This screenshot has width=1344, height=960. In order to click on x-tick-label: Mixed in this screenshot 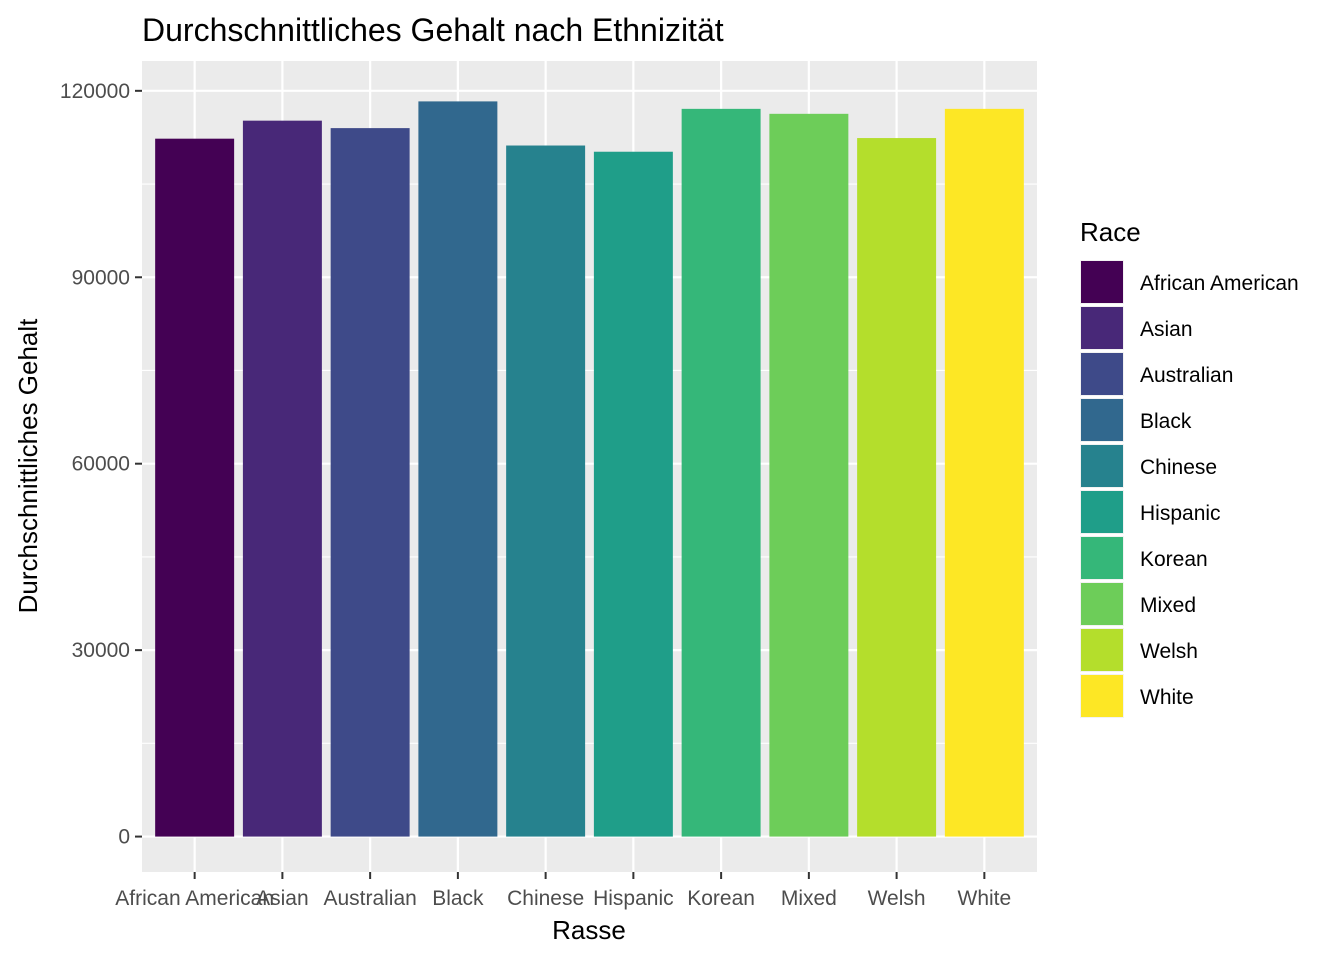, I will do `click(809, 898)`.